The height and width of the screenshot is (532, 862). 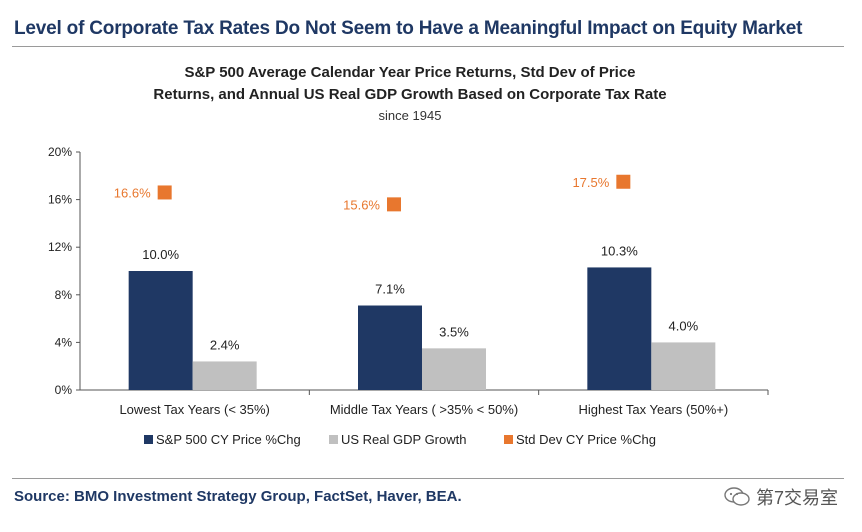 I want to click on y-tick-label: 8%, so click(x=64, y=295).